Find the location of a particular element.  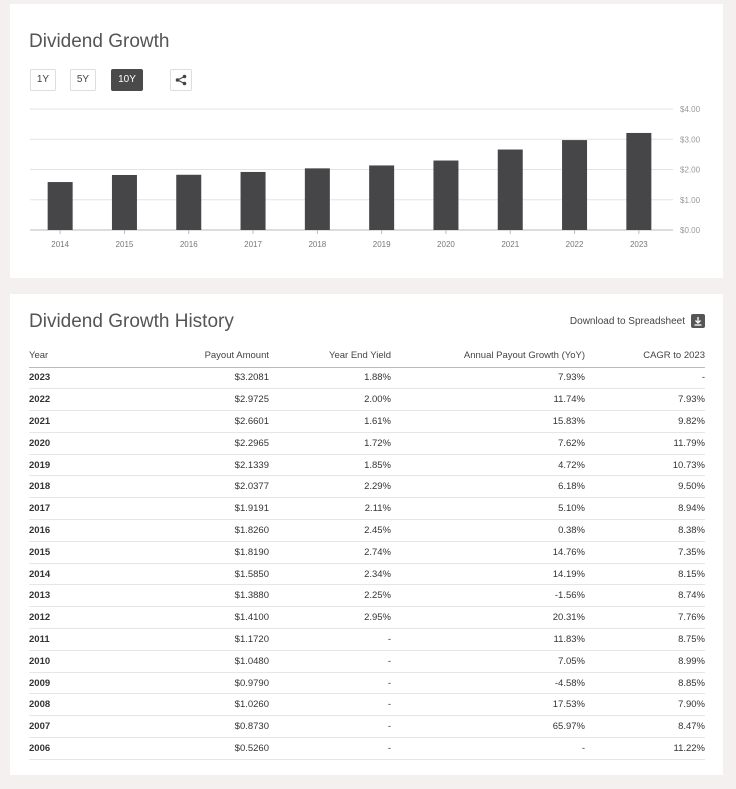

table-row: 2016 $1.8260 2.45% 0.38% 8.38% is located at coordinates (367, 530).